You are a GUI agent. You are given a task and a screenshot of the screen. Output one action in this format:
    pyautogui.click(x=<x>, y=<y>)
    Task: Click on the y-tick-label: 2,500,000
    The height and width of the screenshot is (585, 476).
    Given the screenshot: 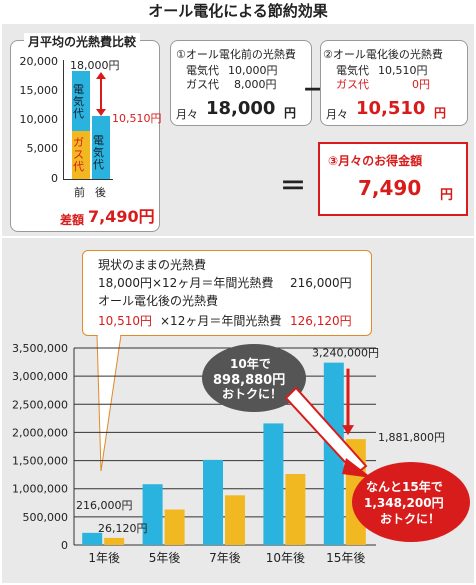 What is the action you would take?
    pyautogui.click(x=40, y=404)
    